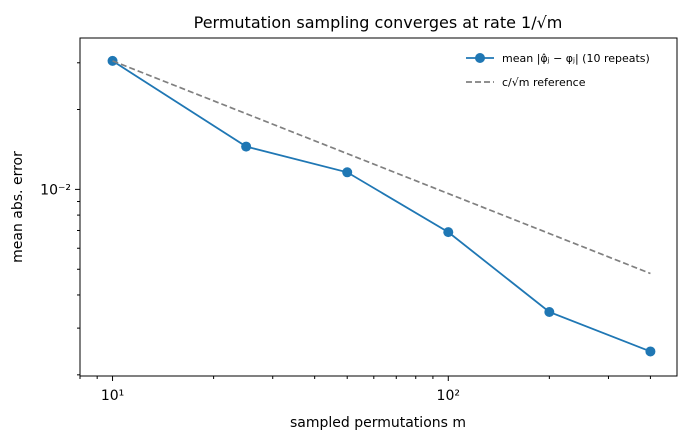  I want to click on x-axis: 10¹ 10², so click(365, 390).